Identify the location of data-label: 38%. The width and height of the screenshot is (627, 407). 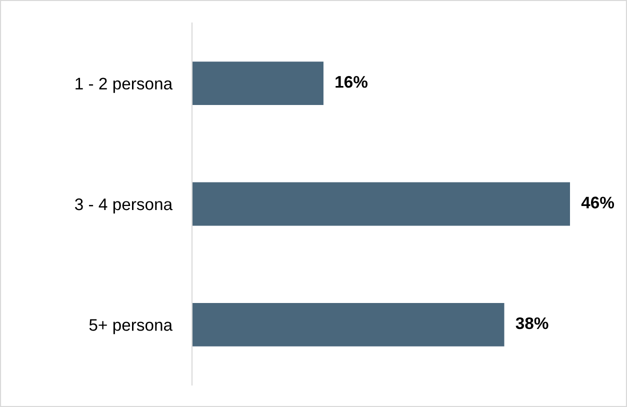
(532, 323).